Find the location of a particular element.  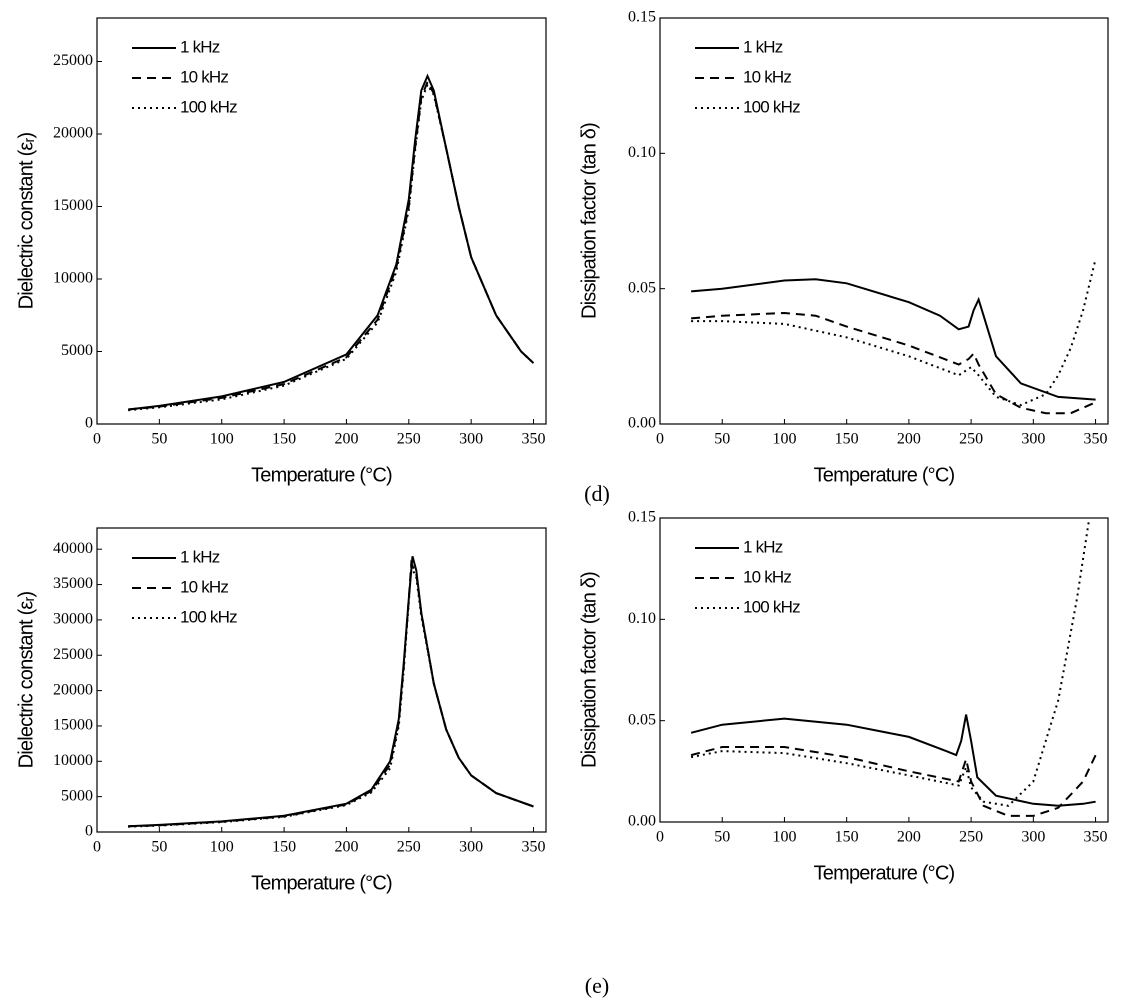

panel-label: (e) is located at coordinates (597, 985).